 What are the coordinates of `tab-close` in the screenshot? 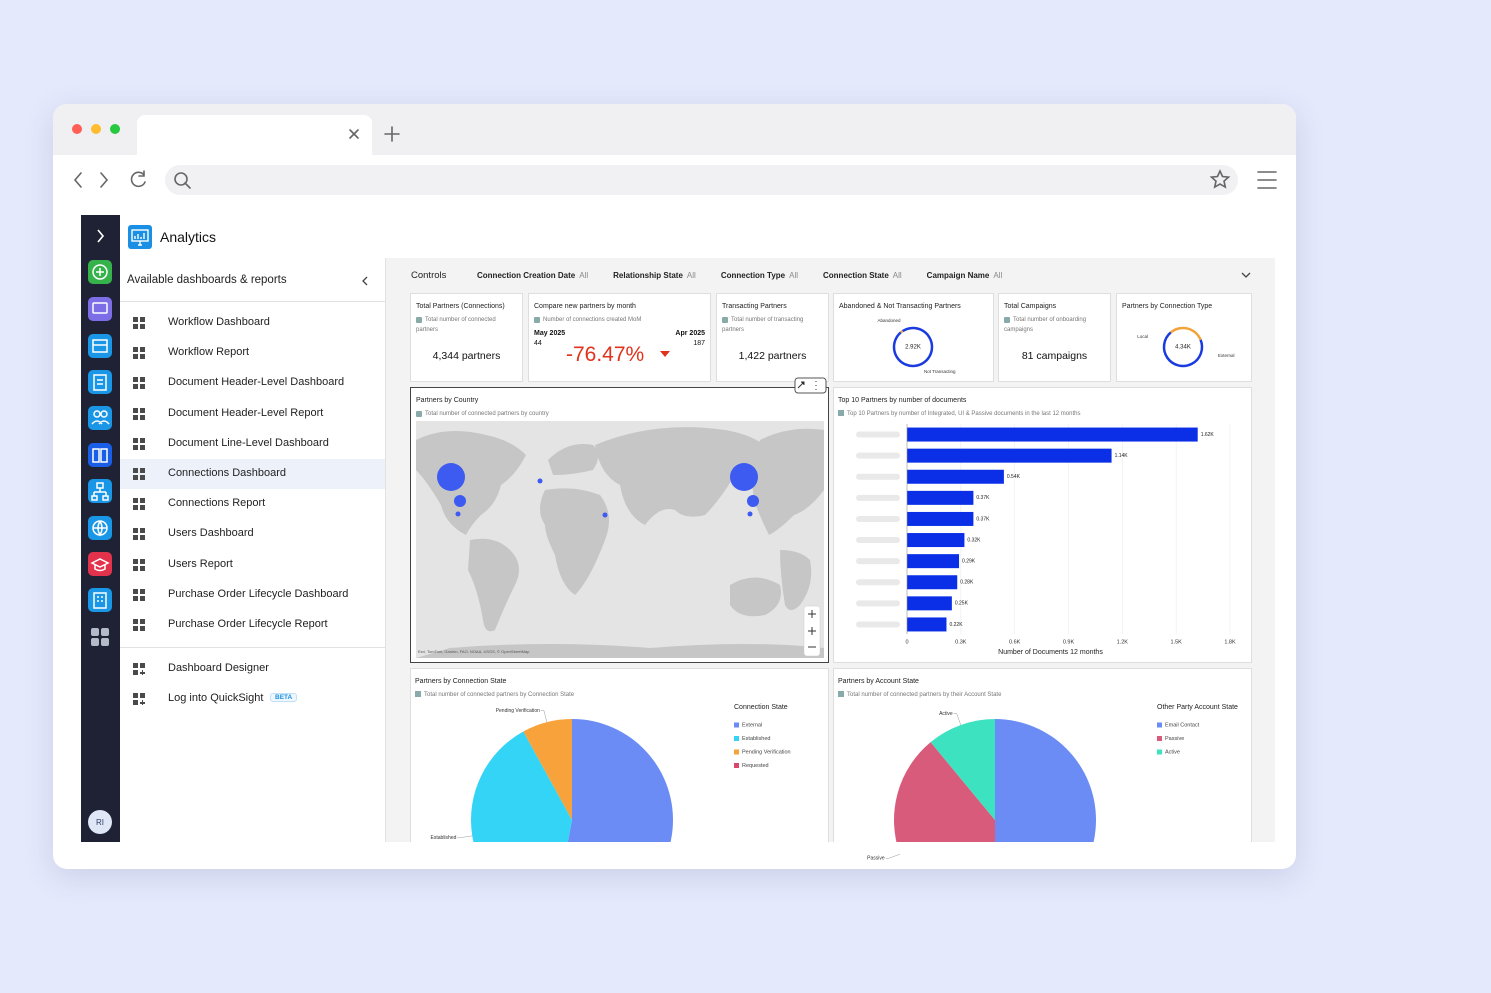 It's located at (354, 134).